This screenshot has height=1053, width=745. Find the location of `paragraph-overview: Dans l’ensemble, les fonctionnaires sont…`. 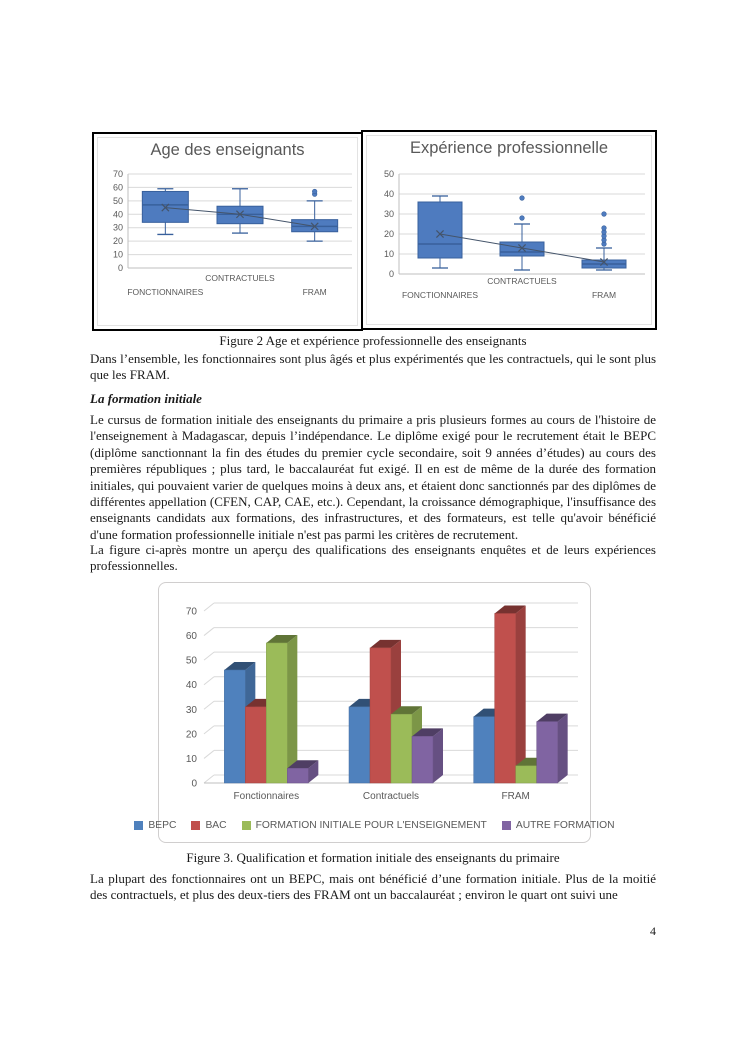

paragraph-overview: Dans l’ensemble, les fonctionnaires sont… is located at coordinates (373, 367).